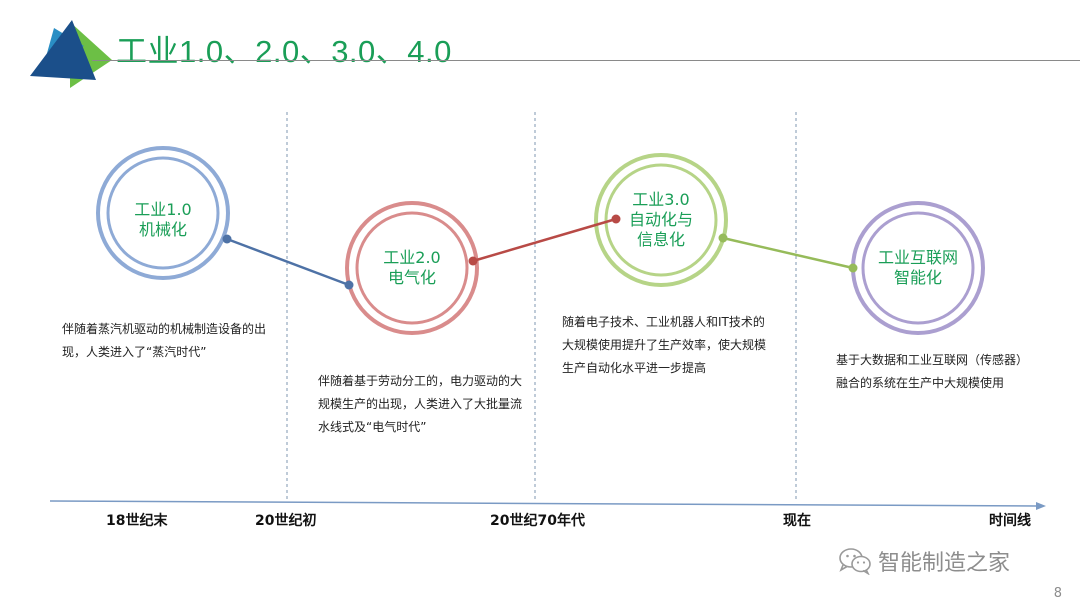  Describe the element at coordinates (162, 229) in the screenshot. I see `stage-1-theme: 机械化` at that location.